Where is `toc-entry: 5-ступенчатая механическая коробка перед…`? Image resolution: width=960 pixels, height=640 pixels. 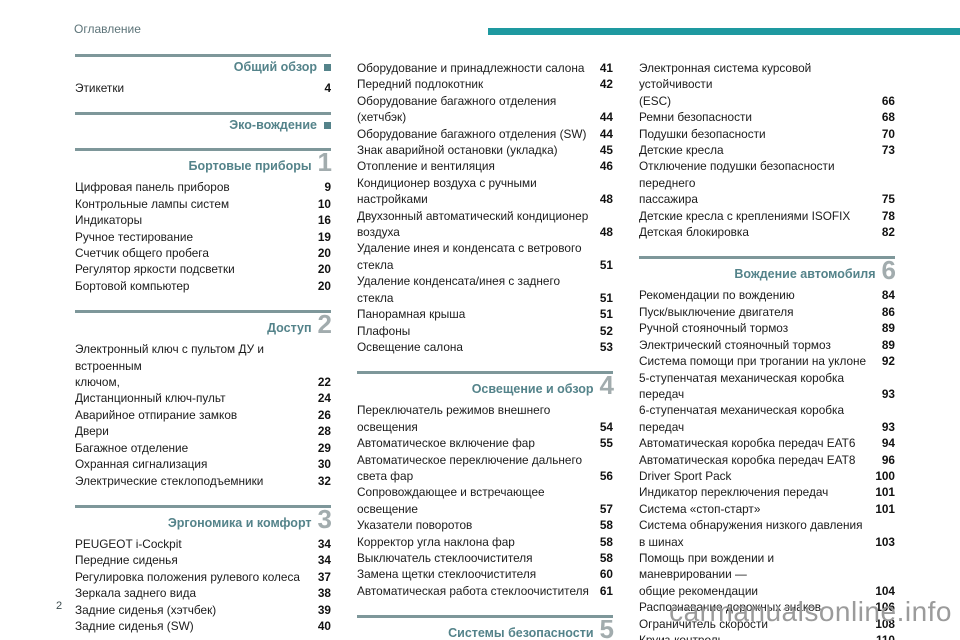 toc-entry: 5-ступенчатая механическая коробка перед… is located at coordinates (767, 386).